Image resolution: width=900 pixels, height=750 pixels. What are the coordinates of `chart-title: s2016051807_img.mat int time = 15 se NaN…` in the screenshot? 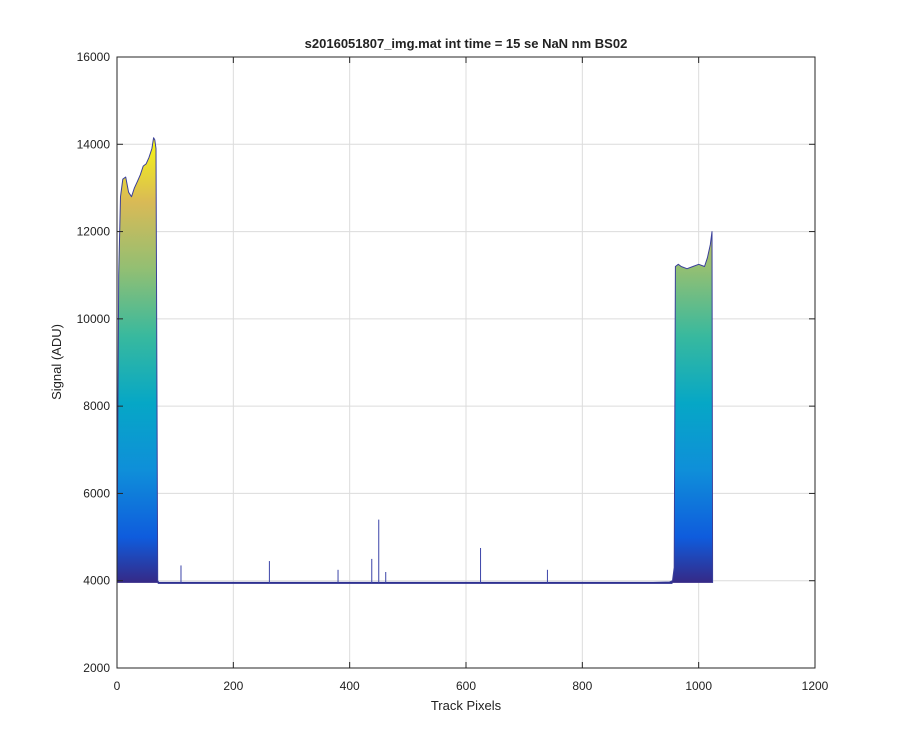 It's located at (466, 43).